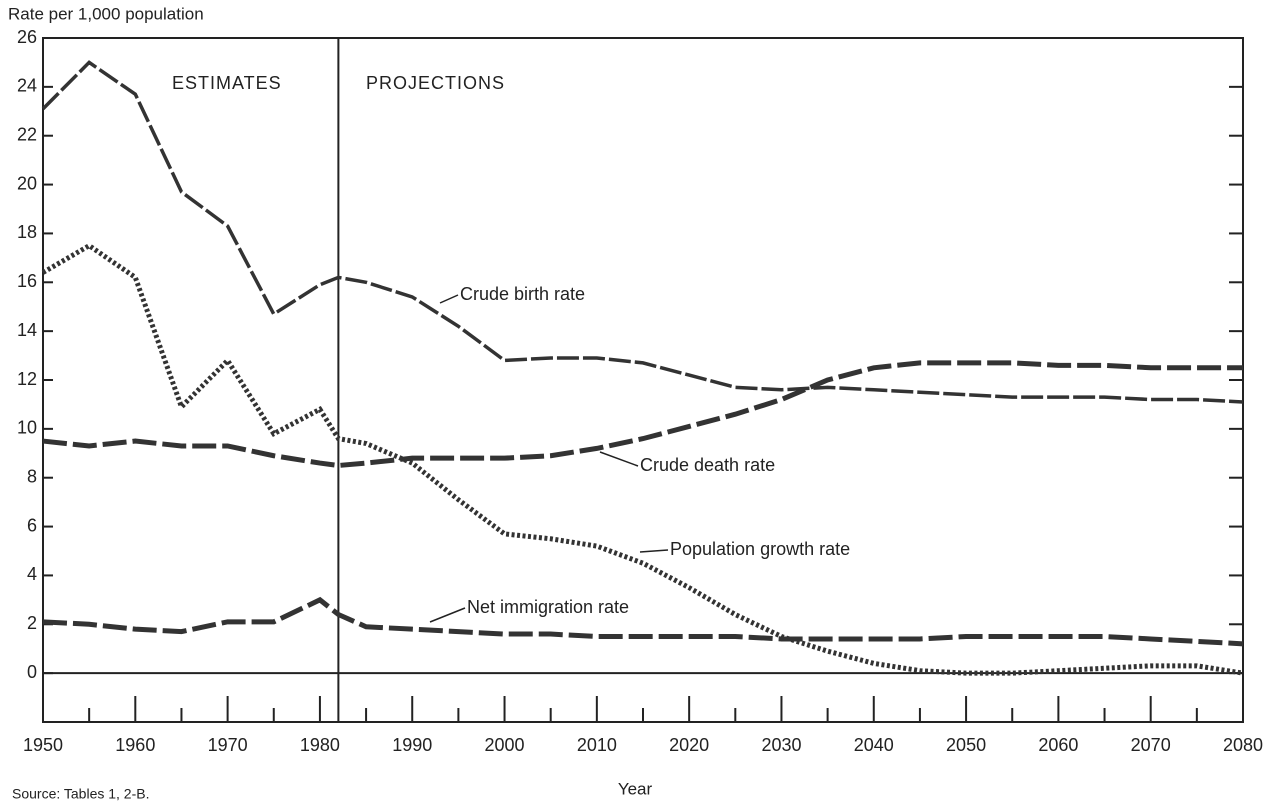 This screenshot has height=804, width=1278. What do you see at coordinates (135, 745) in the screenshot?
I see `x-tick-label: 1960` at bounding box center [135, 745].